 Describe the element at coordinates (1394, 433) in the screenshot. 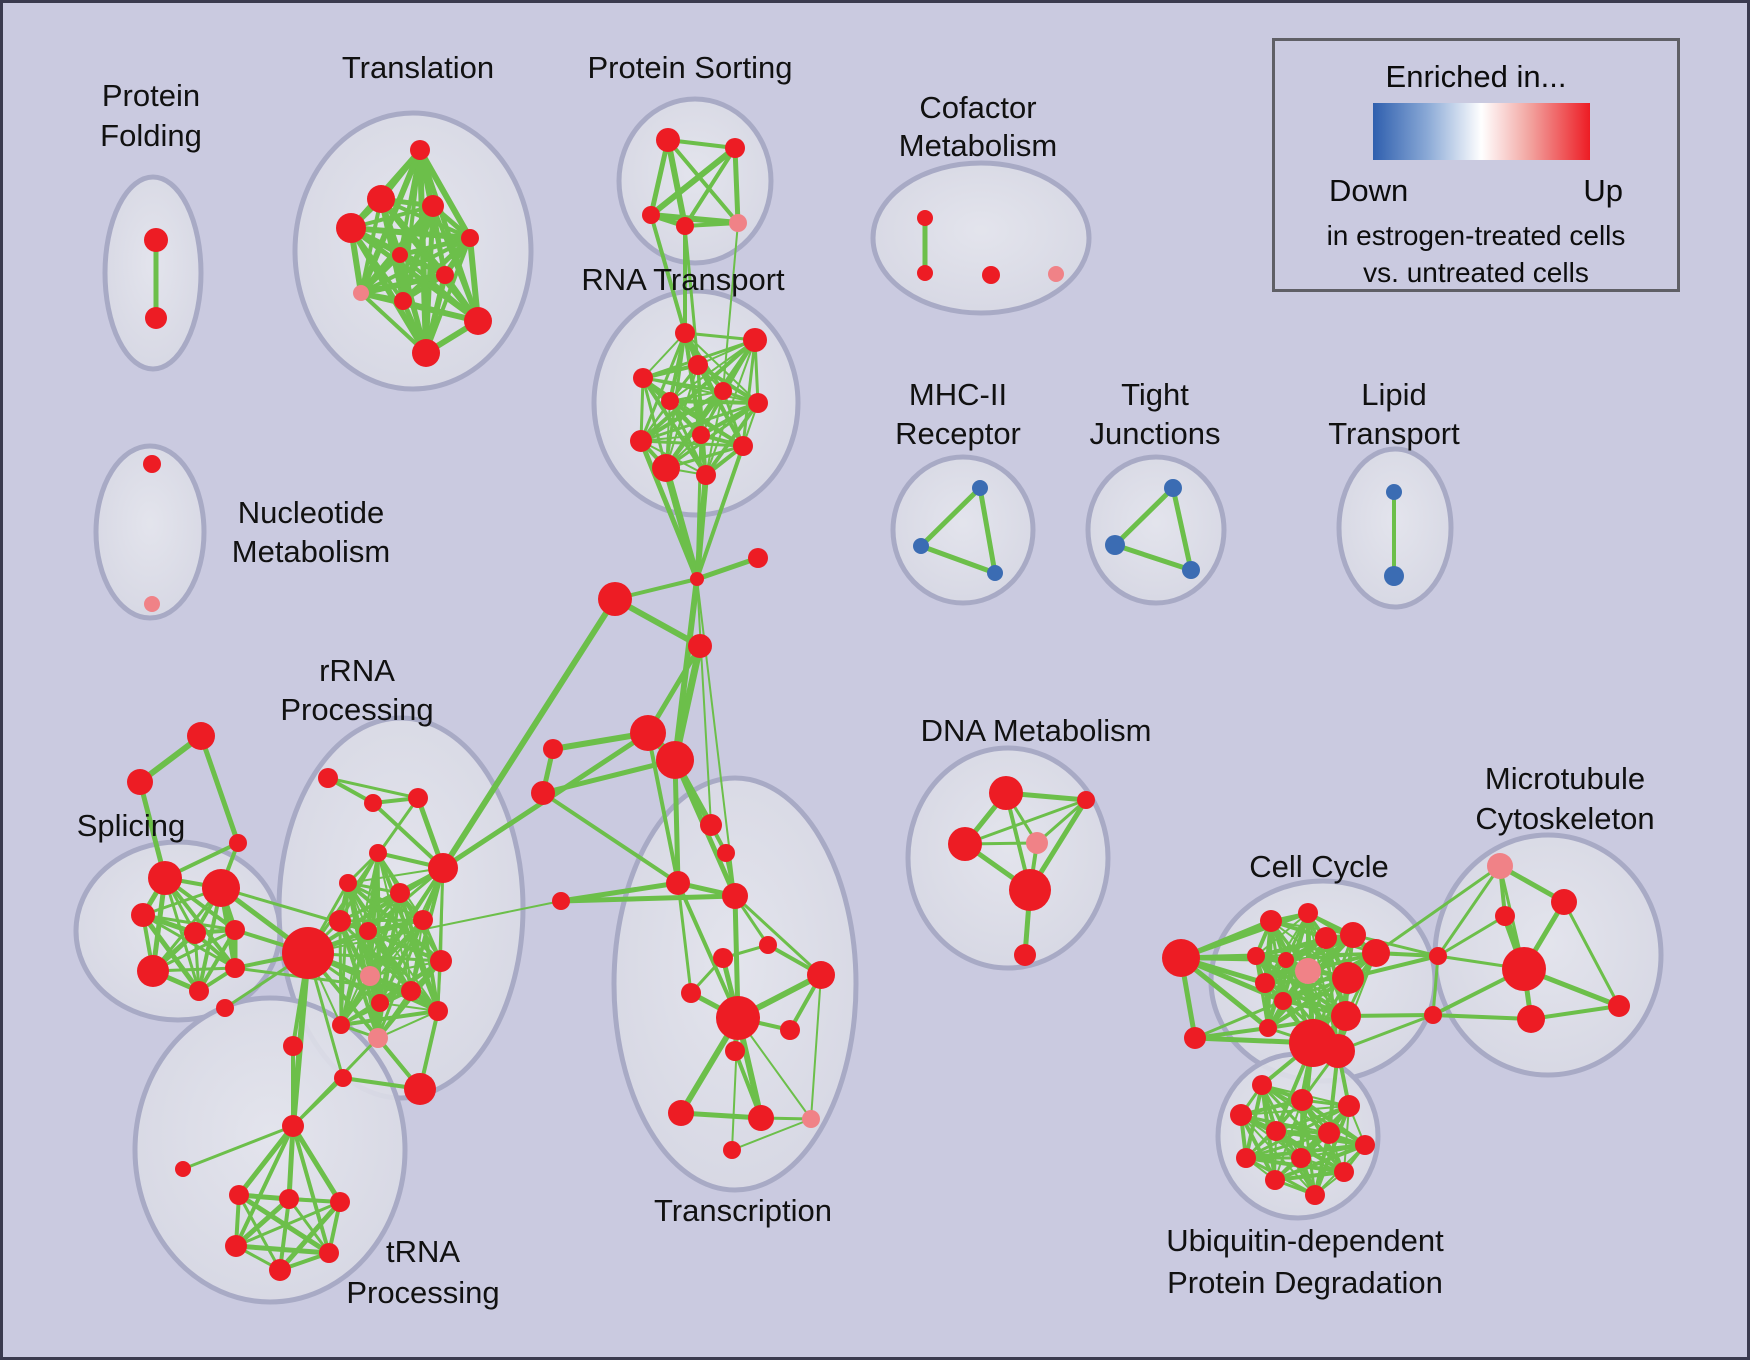

I see `cluster-label-lipid-transport: Transport` at that location.